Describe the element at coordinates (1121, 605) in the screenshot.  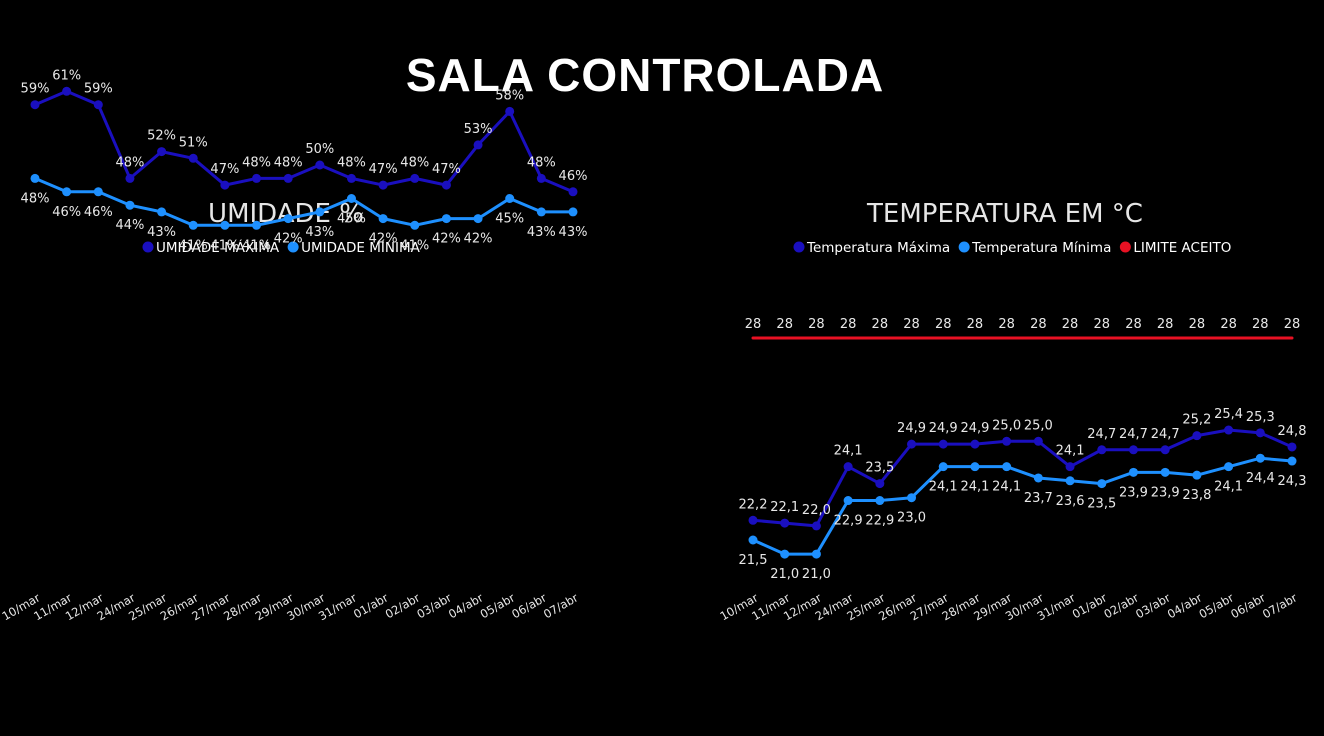
I see `x-tick-label: 02/abr` at that location.